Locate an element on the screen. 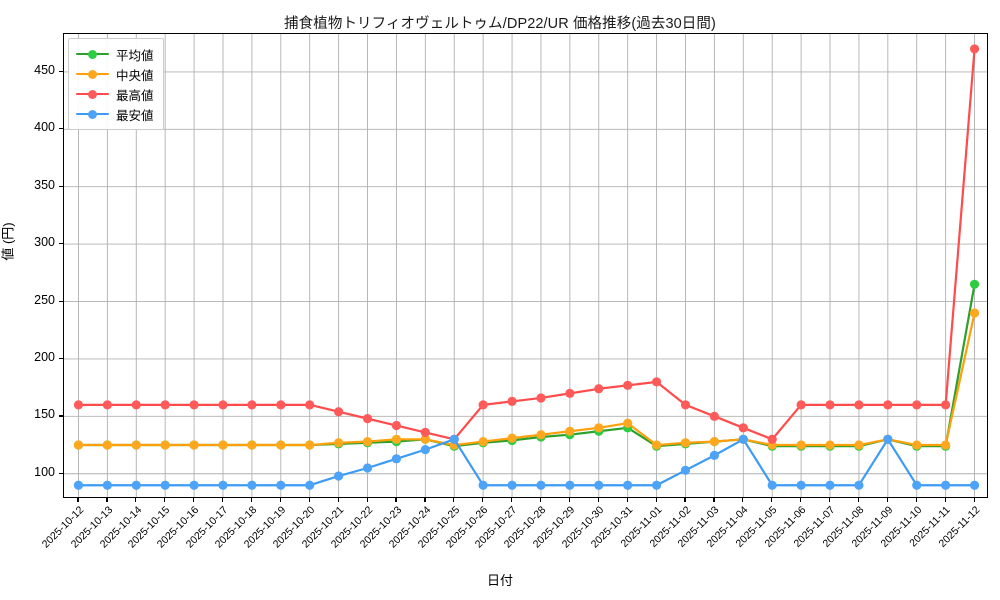 This screenshot has height=600, width=1000. y-tick-label: 250 is located at coordinates (44, 299).